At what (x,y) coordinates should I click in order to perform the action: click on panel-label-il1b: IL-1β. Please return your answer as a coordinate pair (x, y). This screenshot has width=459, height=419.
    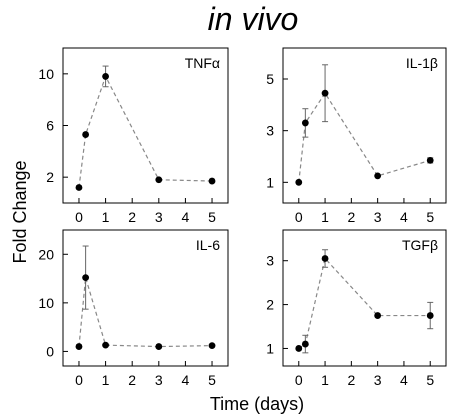
    Looking at the image, I should click on (422, 63).